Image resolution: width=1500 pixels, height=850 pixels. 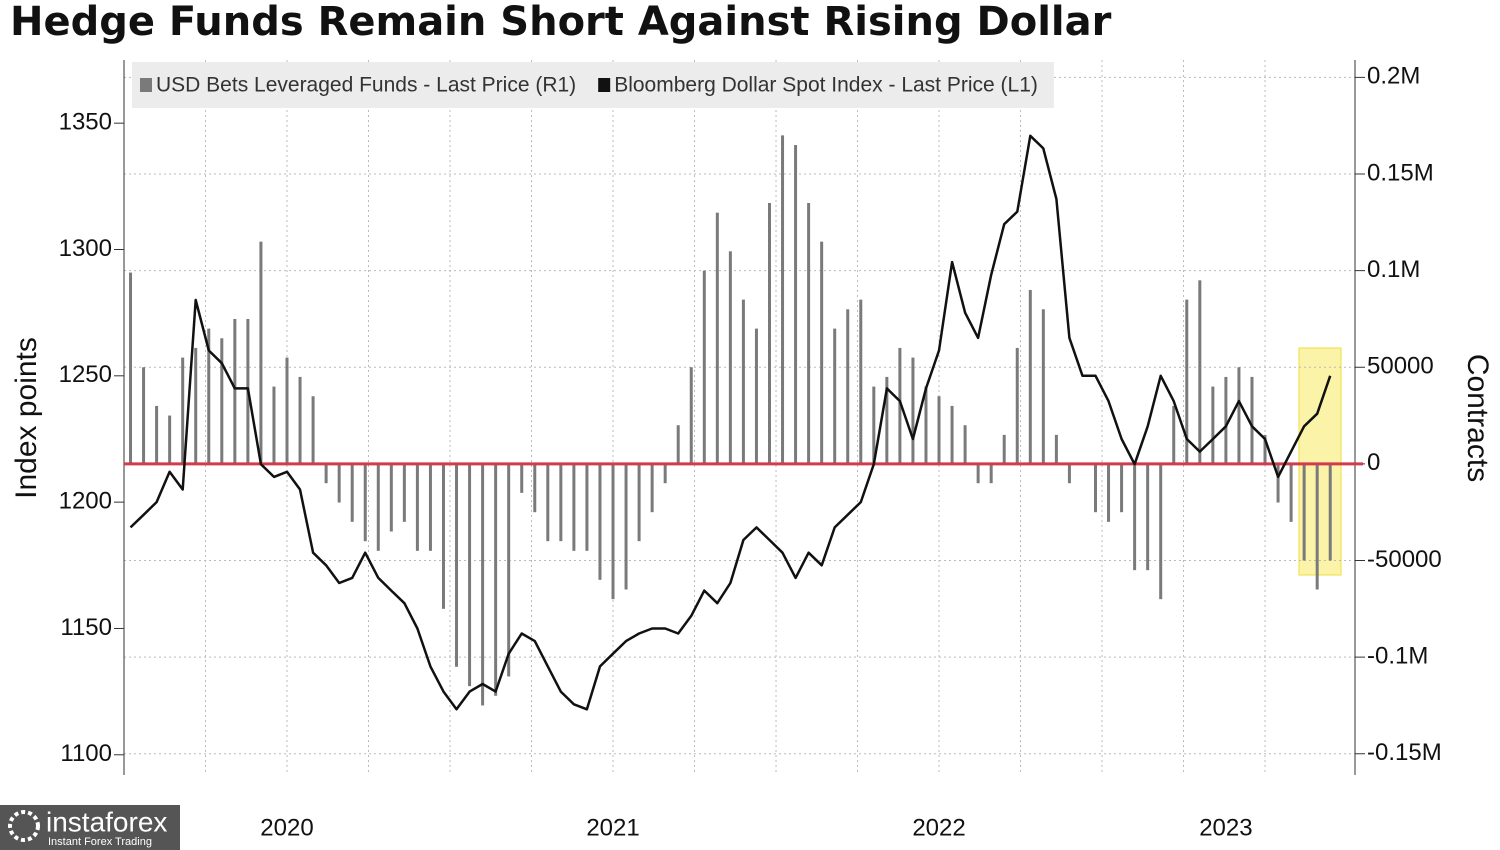 What do you see at coordinates (1320, 461) in the screenshot?
I see `highlight-box` at bounding box center [1320, 461].